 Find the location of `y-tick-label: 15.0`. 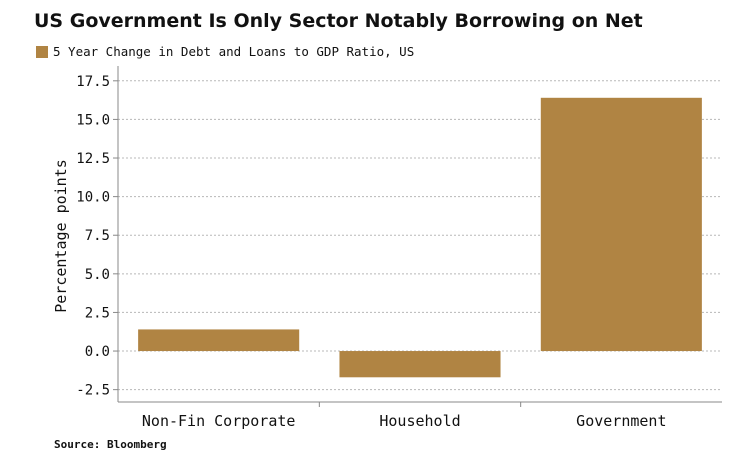

y-tick-label: 15.0 is located at coordinates (93, 120).